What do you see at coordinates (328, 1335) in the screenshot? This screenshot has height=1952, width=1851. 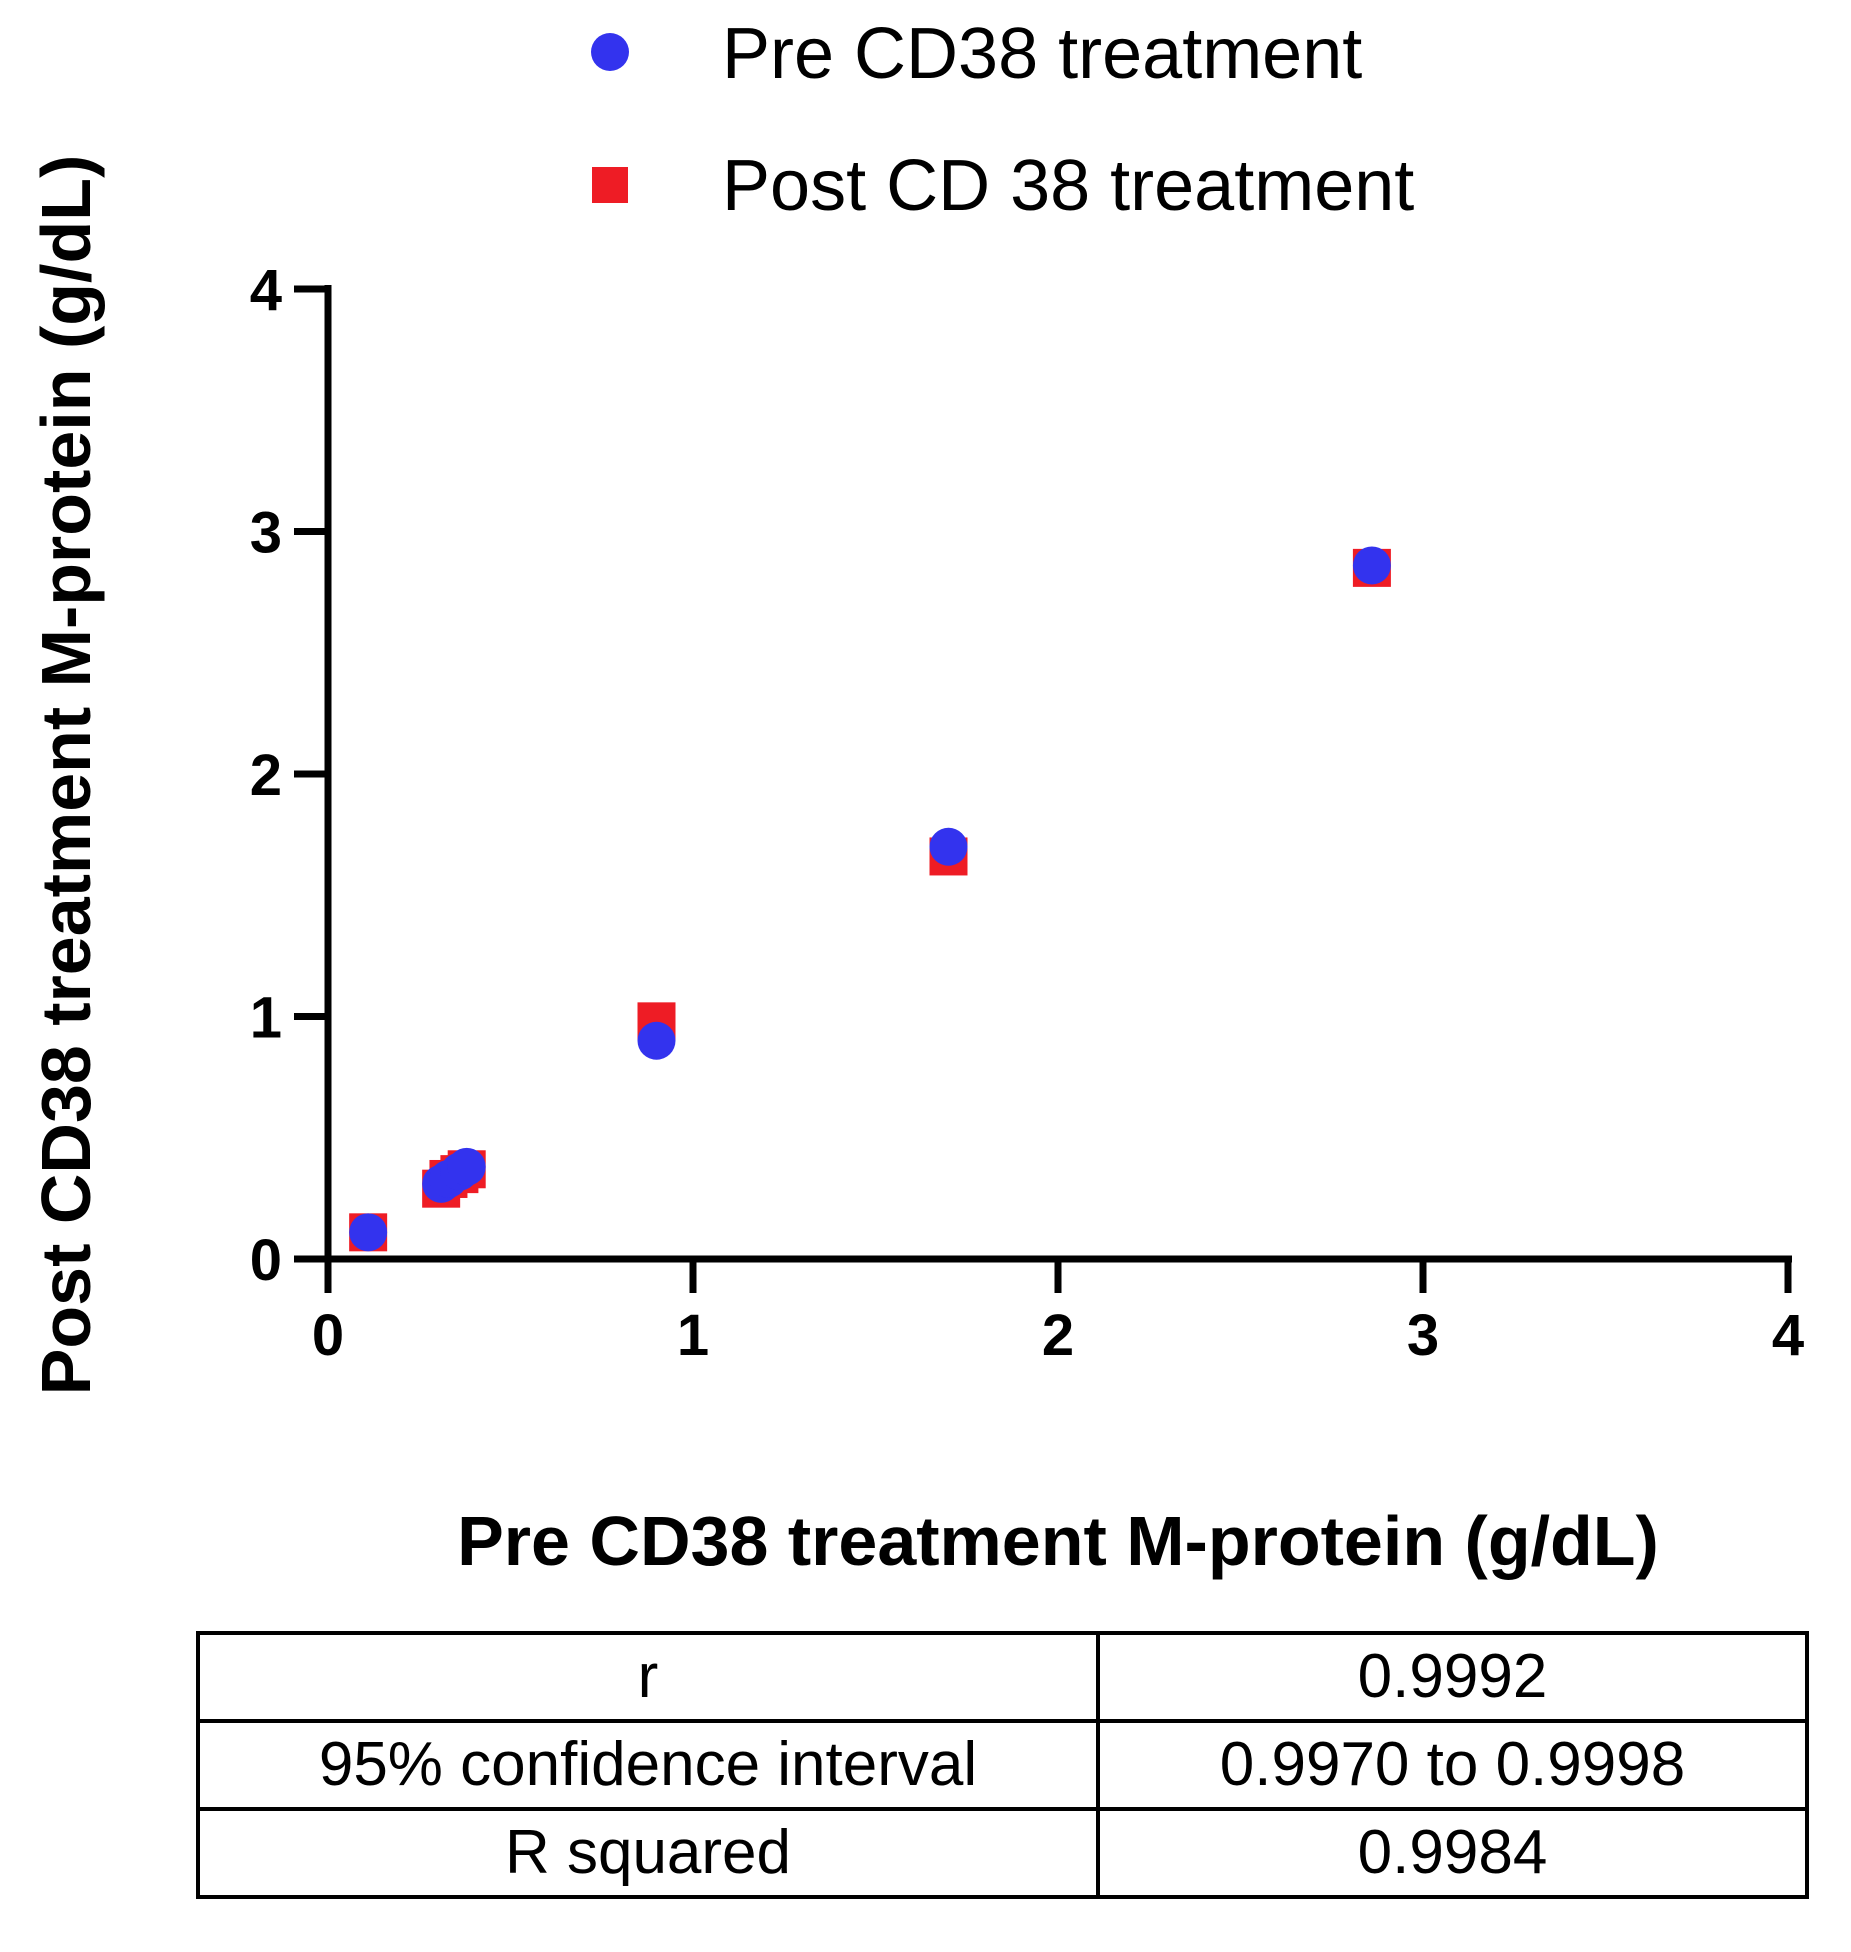 I see `x-tick-label: 0` at bounding box center [328, 1335].